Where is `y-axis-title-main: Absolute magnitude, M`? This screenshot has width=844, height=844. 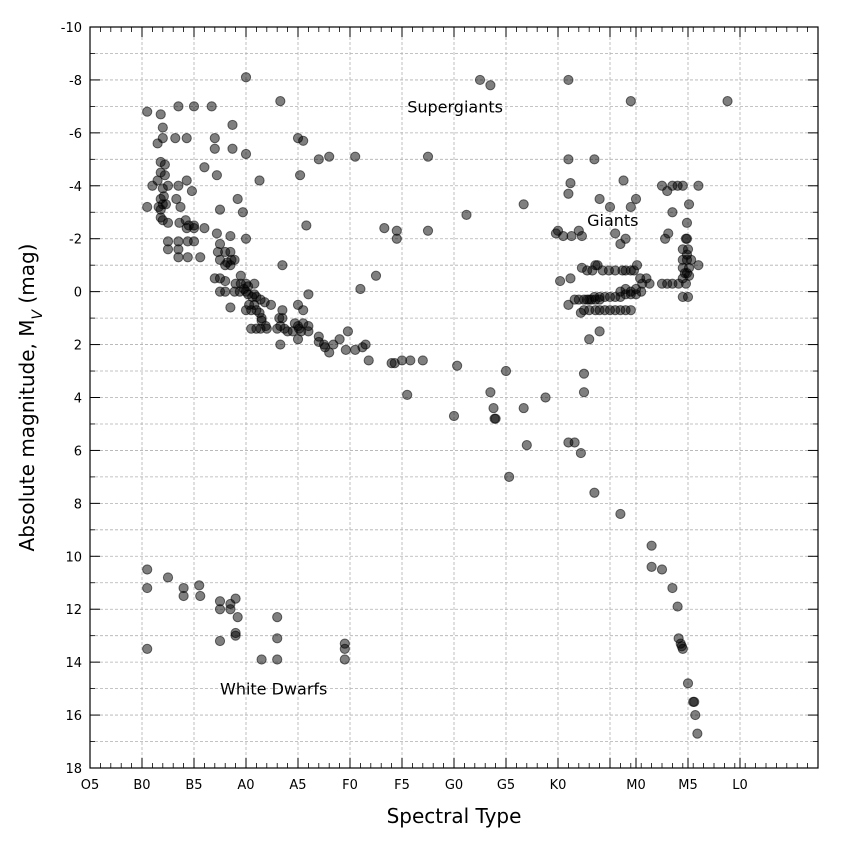
y-axis-title-main: Absolute magnitude, M is located at coordinates (27, 436).